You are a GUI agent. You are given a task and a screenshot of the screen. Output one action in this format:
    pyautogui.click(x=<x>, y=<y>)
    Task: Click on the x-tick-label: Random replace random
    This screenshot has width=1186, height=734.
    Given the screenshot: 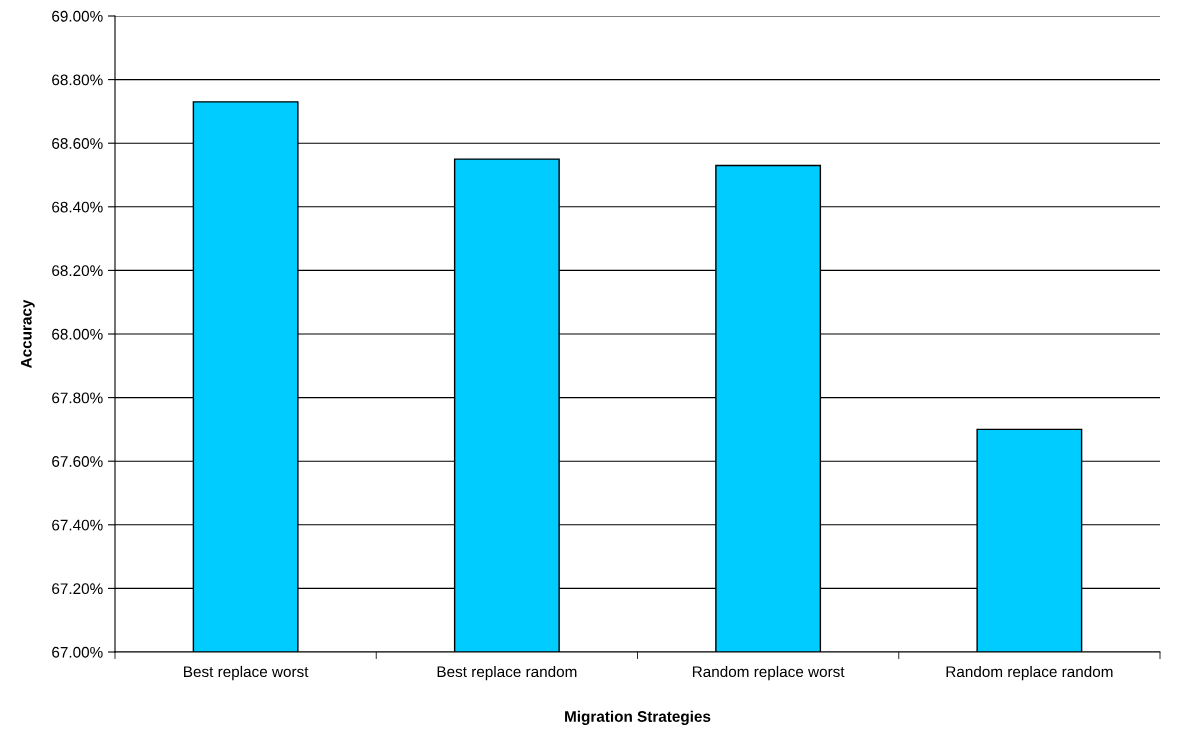 What is the action you would take?
    pyautogui.click(x=1029, y=673)
    